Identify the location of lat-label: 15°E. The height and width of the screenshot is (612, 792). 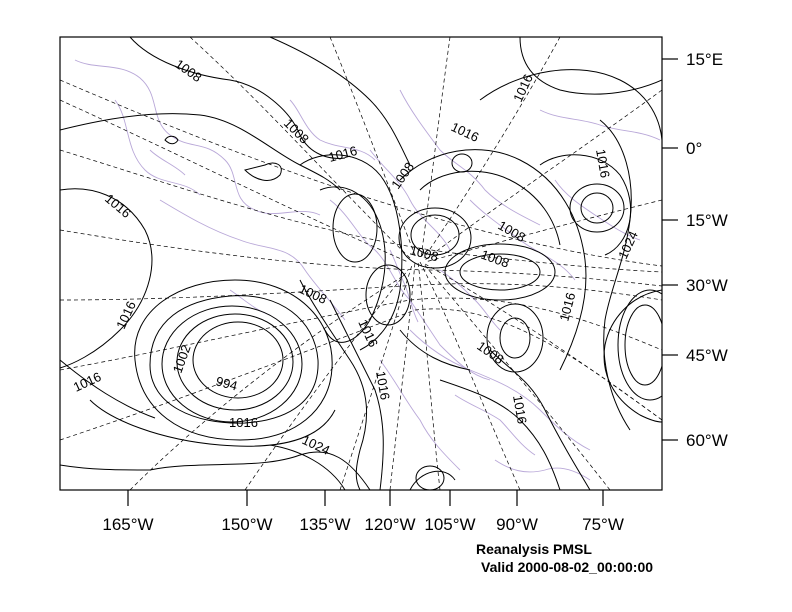
(704, 59).